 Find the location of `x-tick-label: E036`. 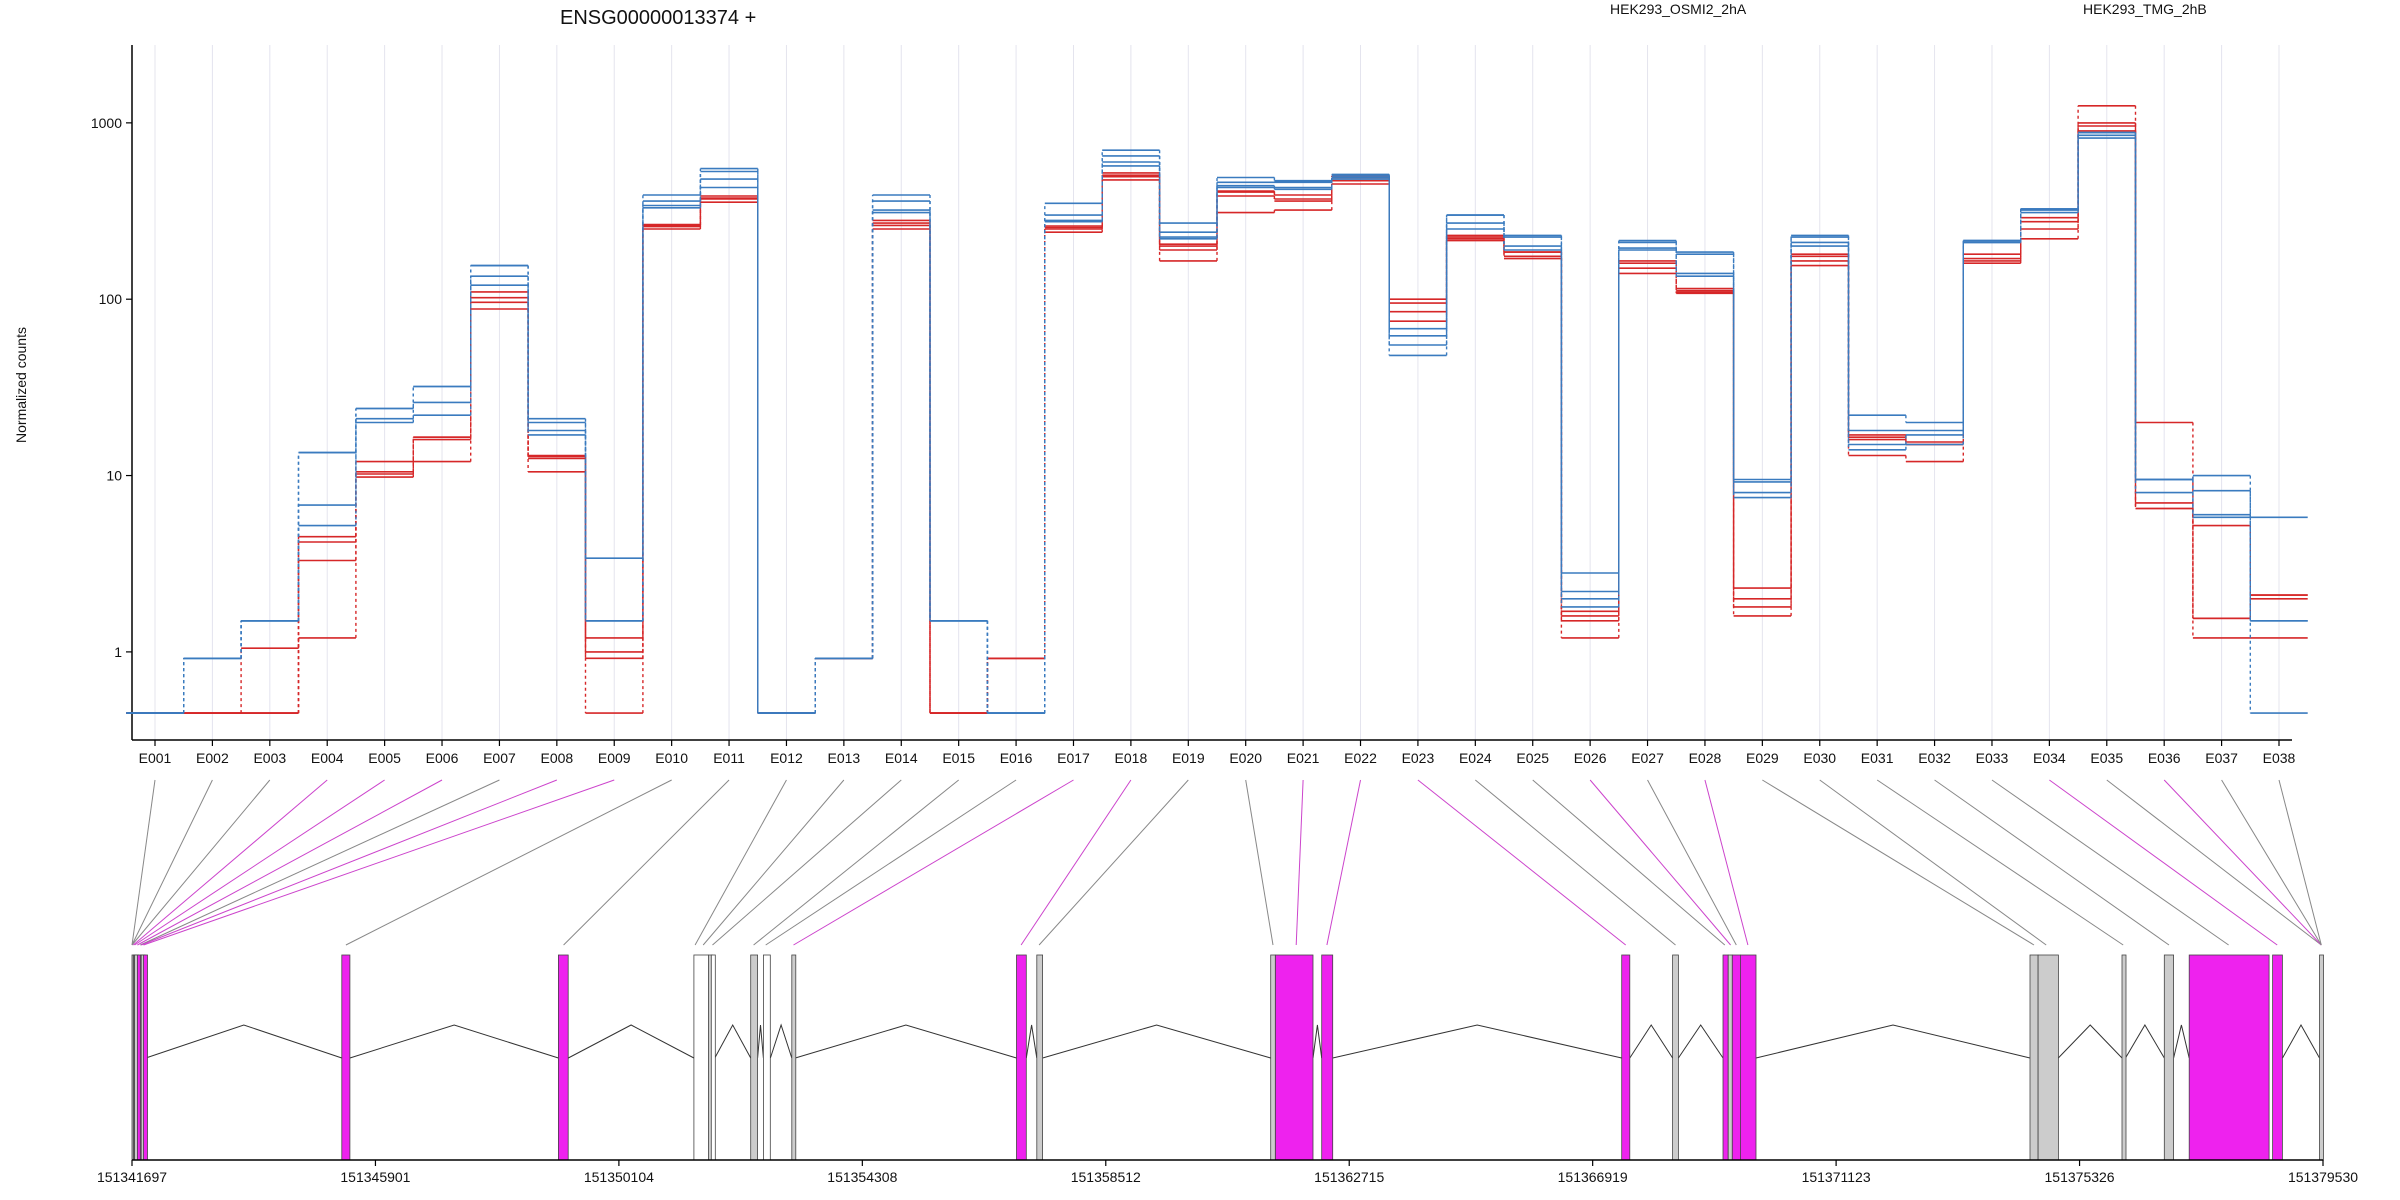

x-tick-label: E036 is located at coordinates (2164, 758).